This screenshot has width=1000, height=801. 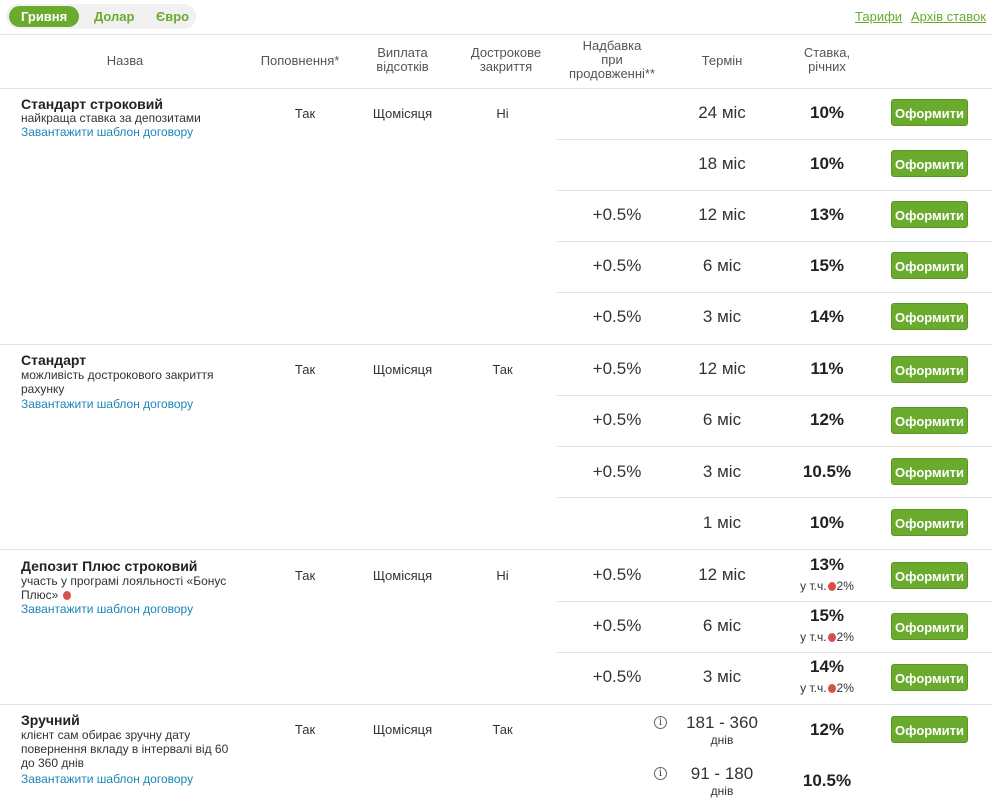 What do you see at coordinates (114, 16) in the screenshot?
I see `tab-usd: Долар` at bounding box center [114, 16].